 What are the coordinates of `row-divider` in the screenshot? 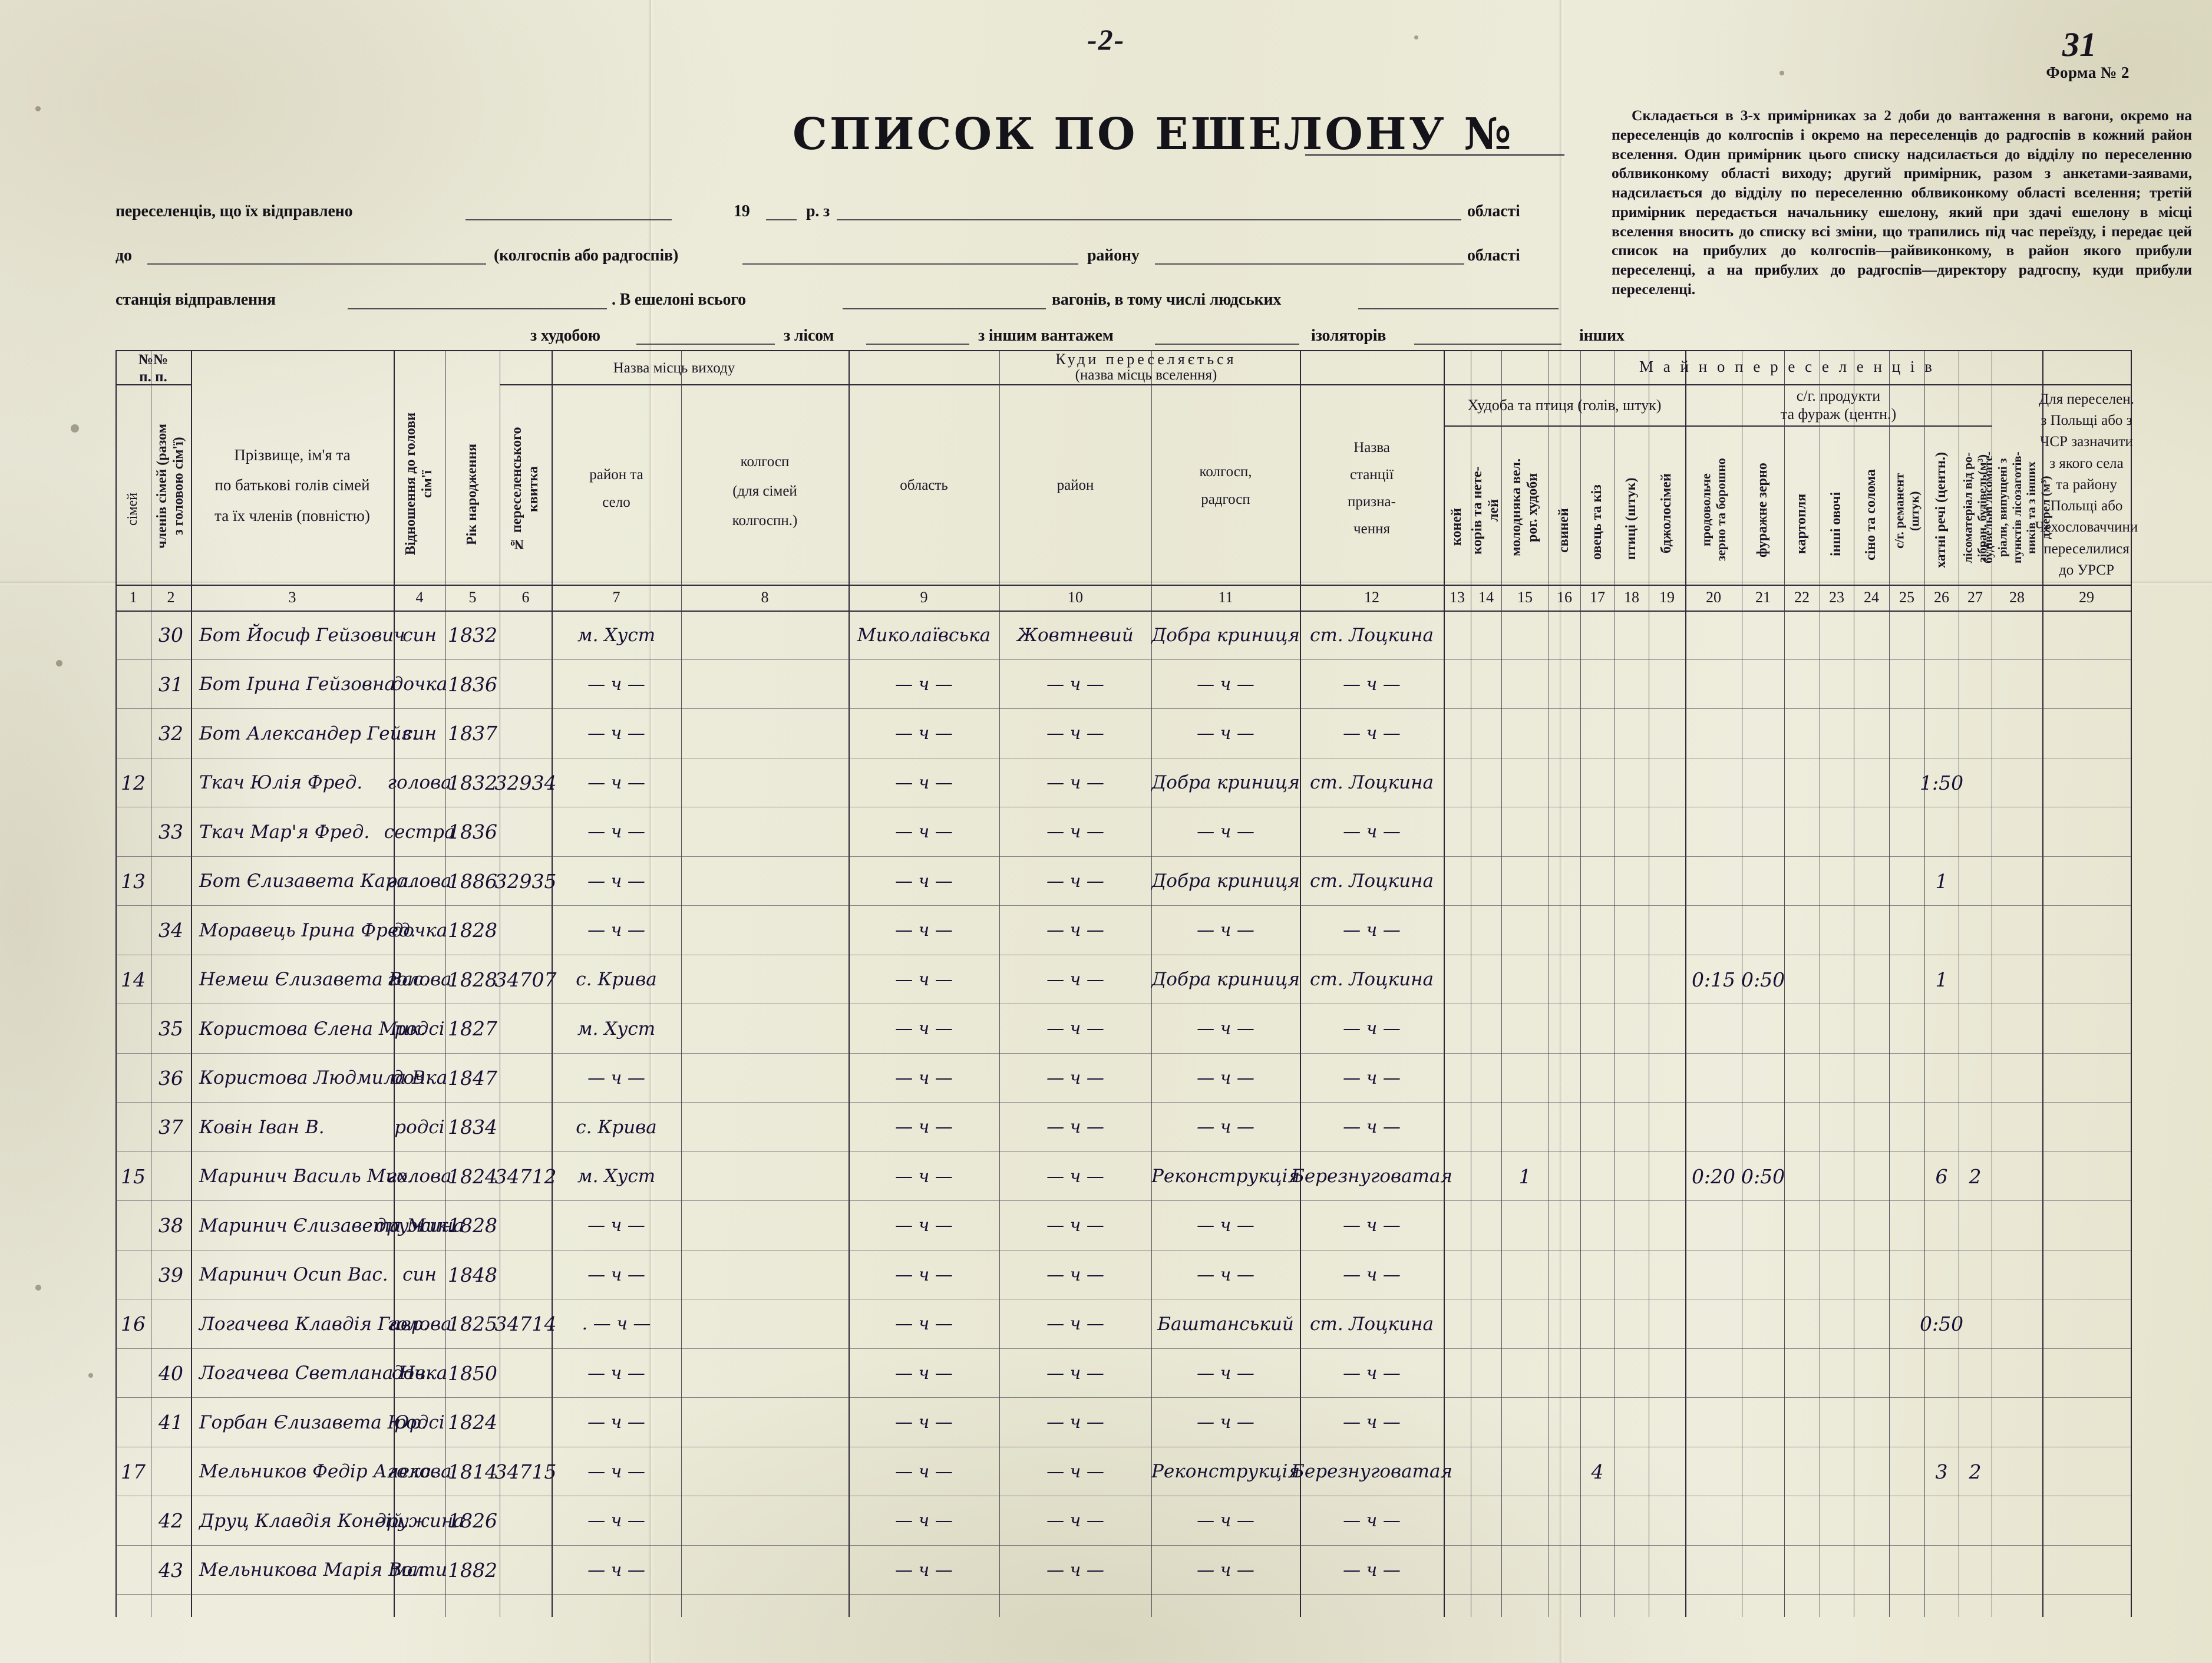 It's located at (1123, 1053).